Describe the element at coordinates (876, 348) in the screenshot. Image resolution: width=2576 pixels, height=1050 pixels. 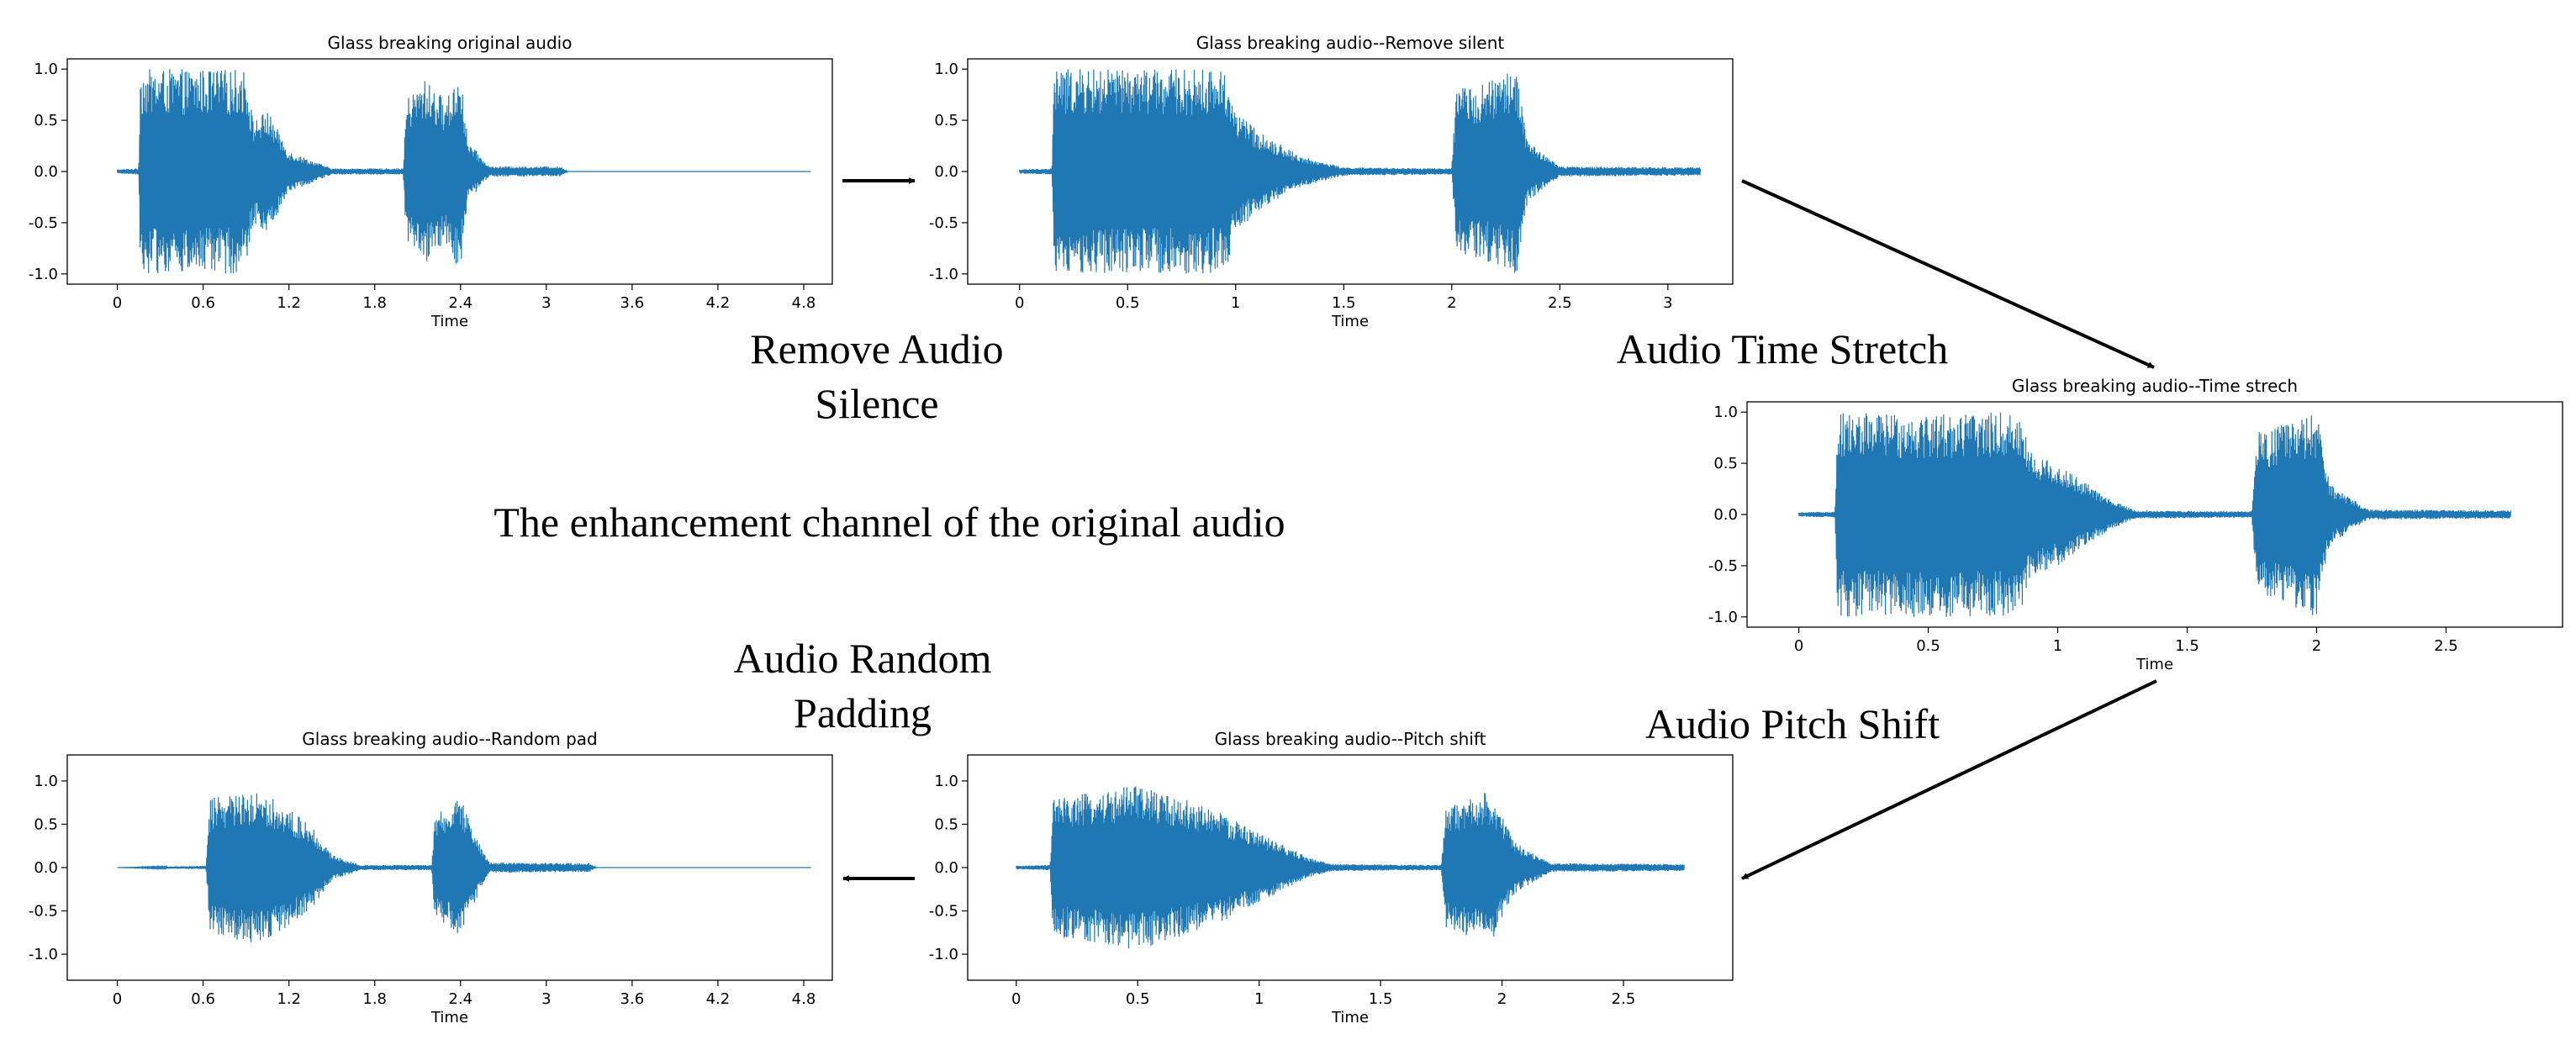
I see `step-label-remove-silence-line1: Remove Audio` at that location.